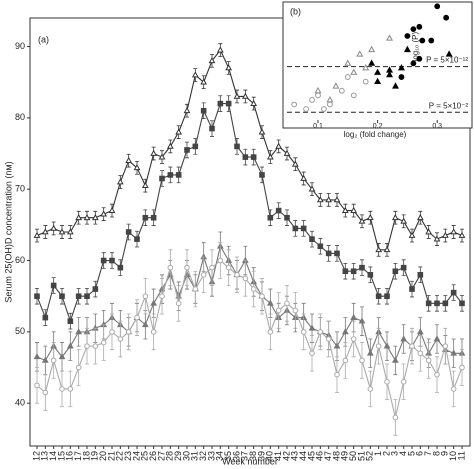 The image size is (474, 469). Describe the element at coordinates (270, 456) in the screenshot. I see `x-tick-label: 40` at that location.